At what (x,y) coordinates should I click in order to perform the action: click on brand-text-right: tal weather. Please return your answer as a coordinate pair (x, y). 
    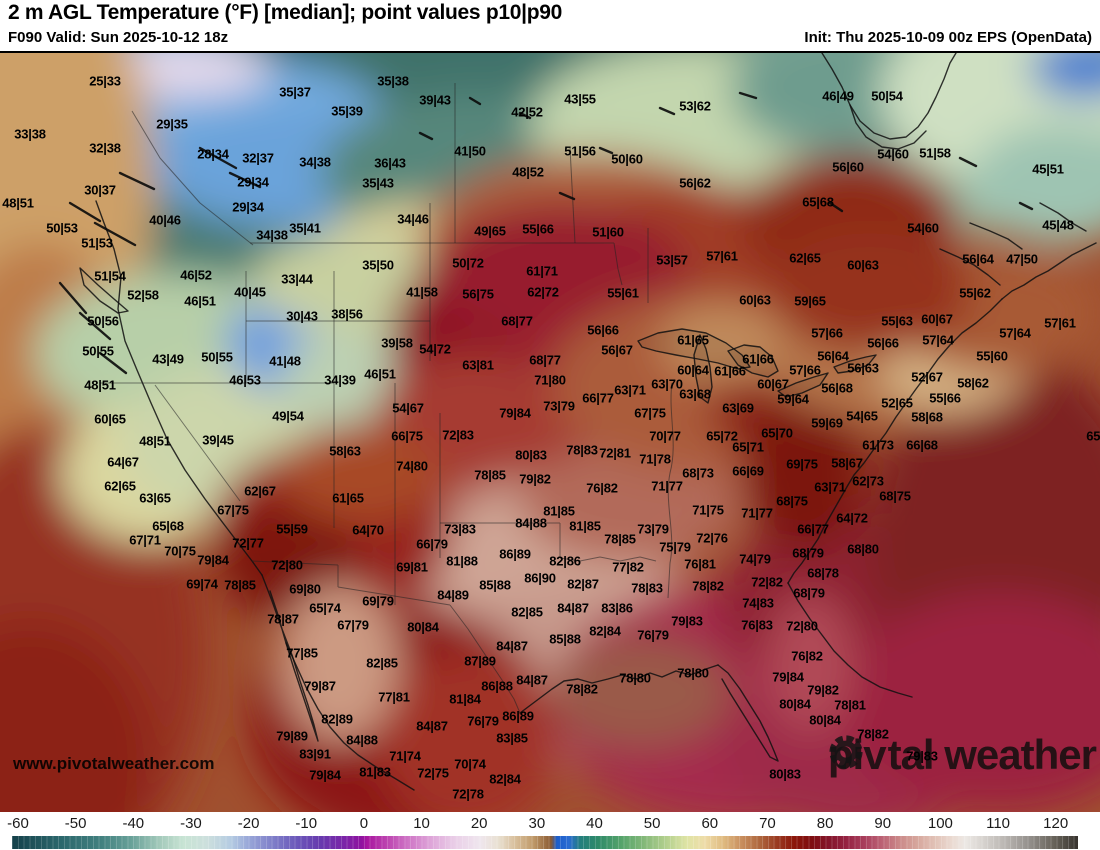
    Looking at the image, I should click on (992, 754).